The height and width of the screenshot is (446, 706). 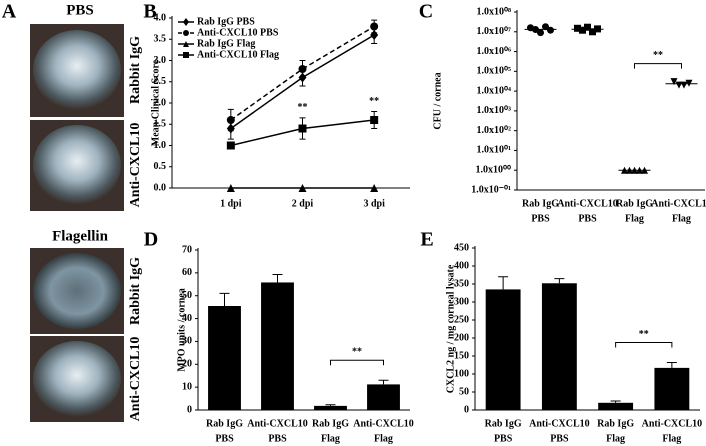 I want to click on y-tick-label: 300, so click(x=461, y=301).